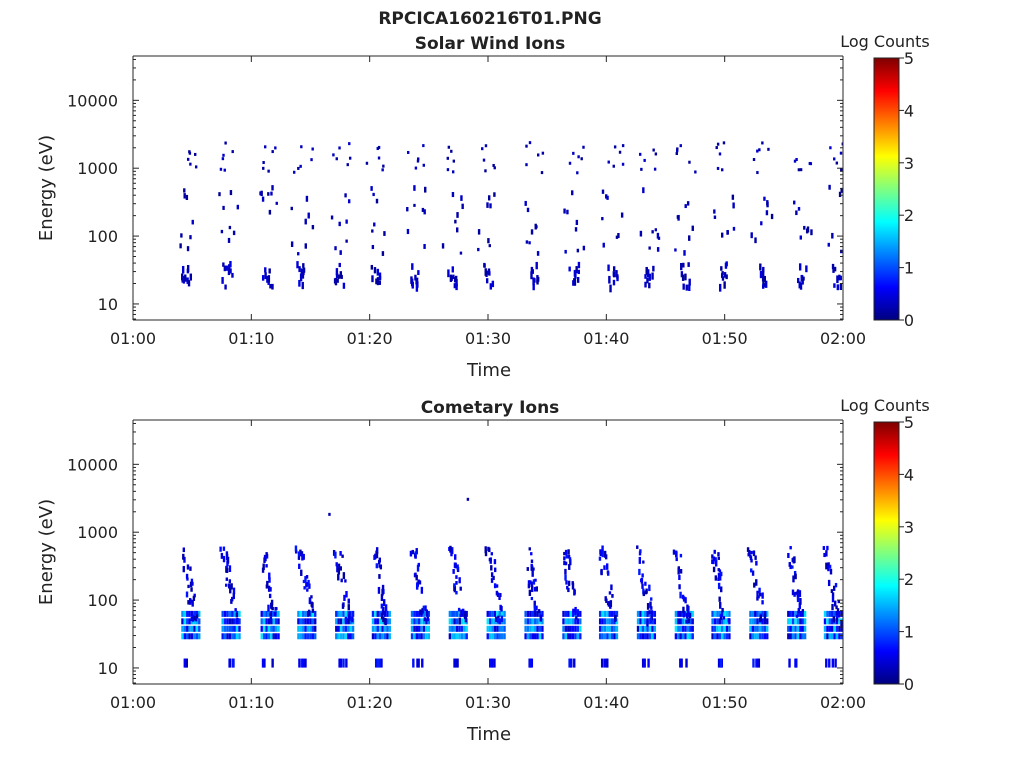  What do you see at coordinates (885, 41) in the screenshot?
I see `colorbar-label: Log Counts` at bounding box center [885, 41].